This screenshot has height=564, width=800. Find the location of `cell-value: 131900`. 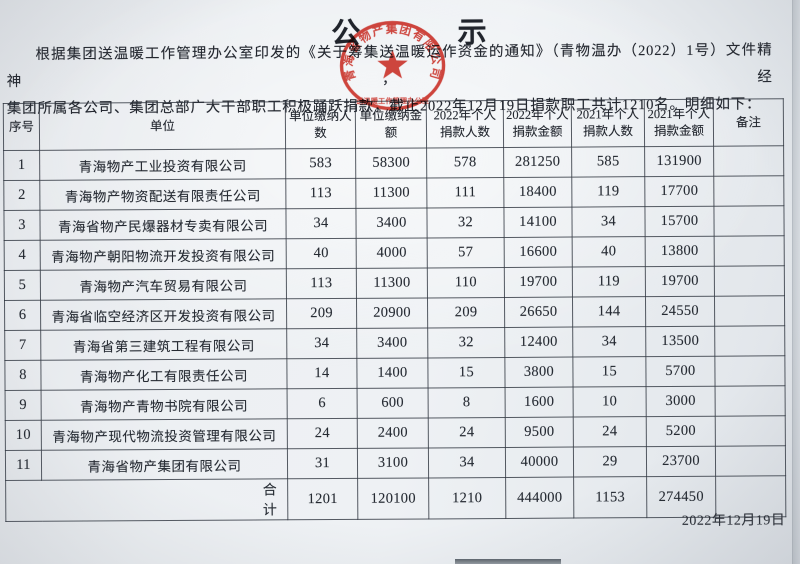

cell-value: 131900 is located at coordinates (679, 161).